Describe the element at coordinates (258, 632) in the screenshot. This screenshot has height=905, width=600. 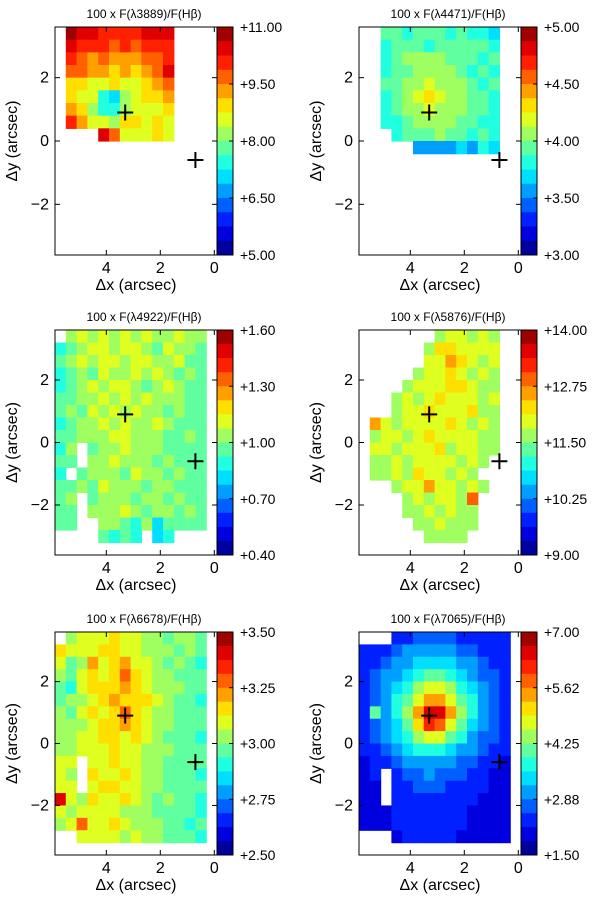
I see `colorbar-tick-label: +3.50` at that location.